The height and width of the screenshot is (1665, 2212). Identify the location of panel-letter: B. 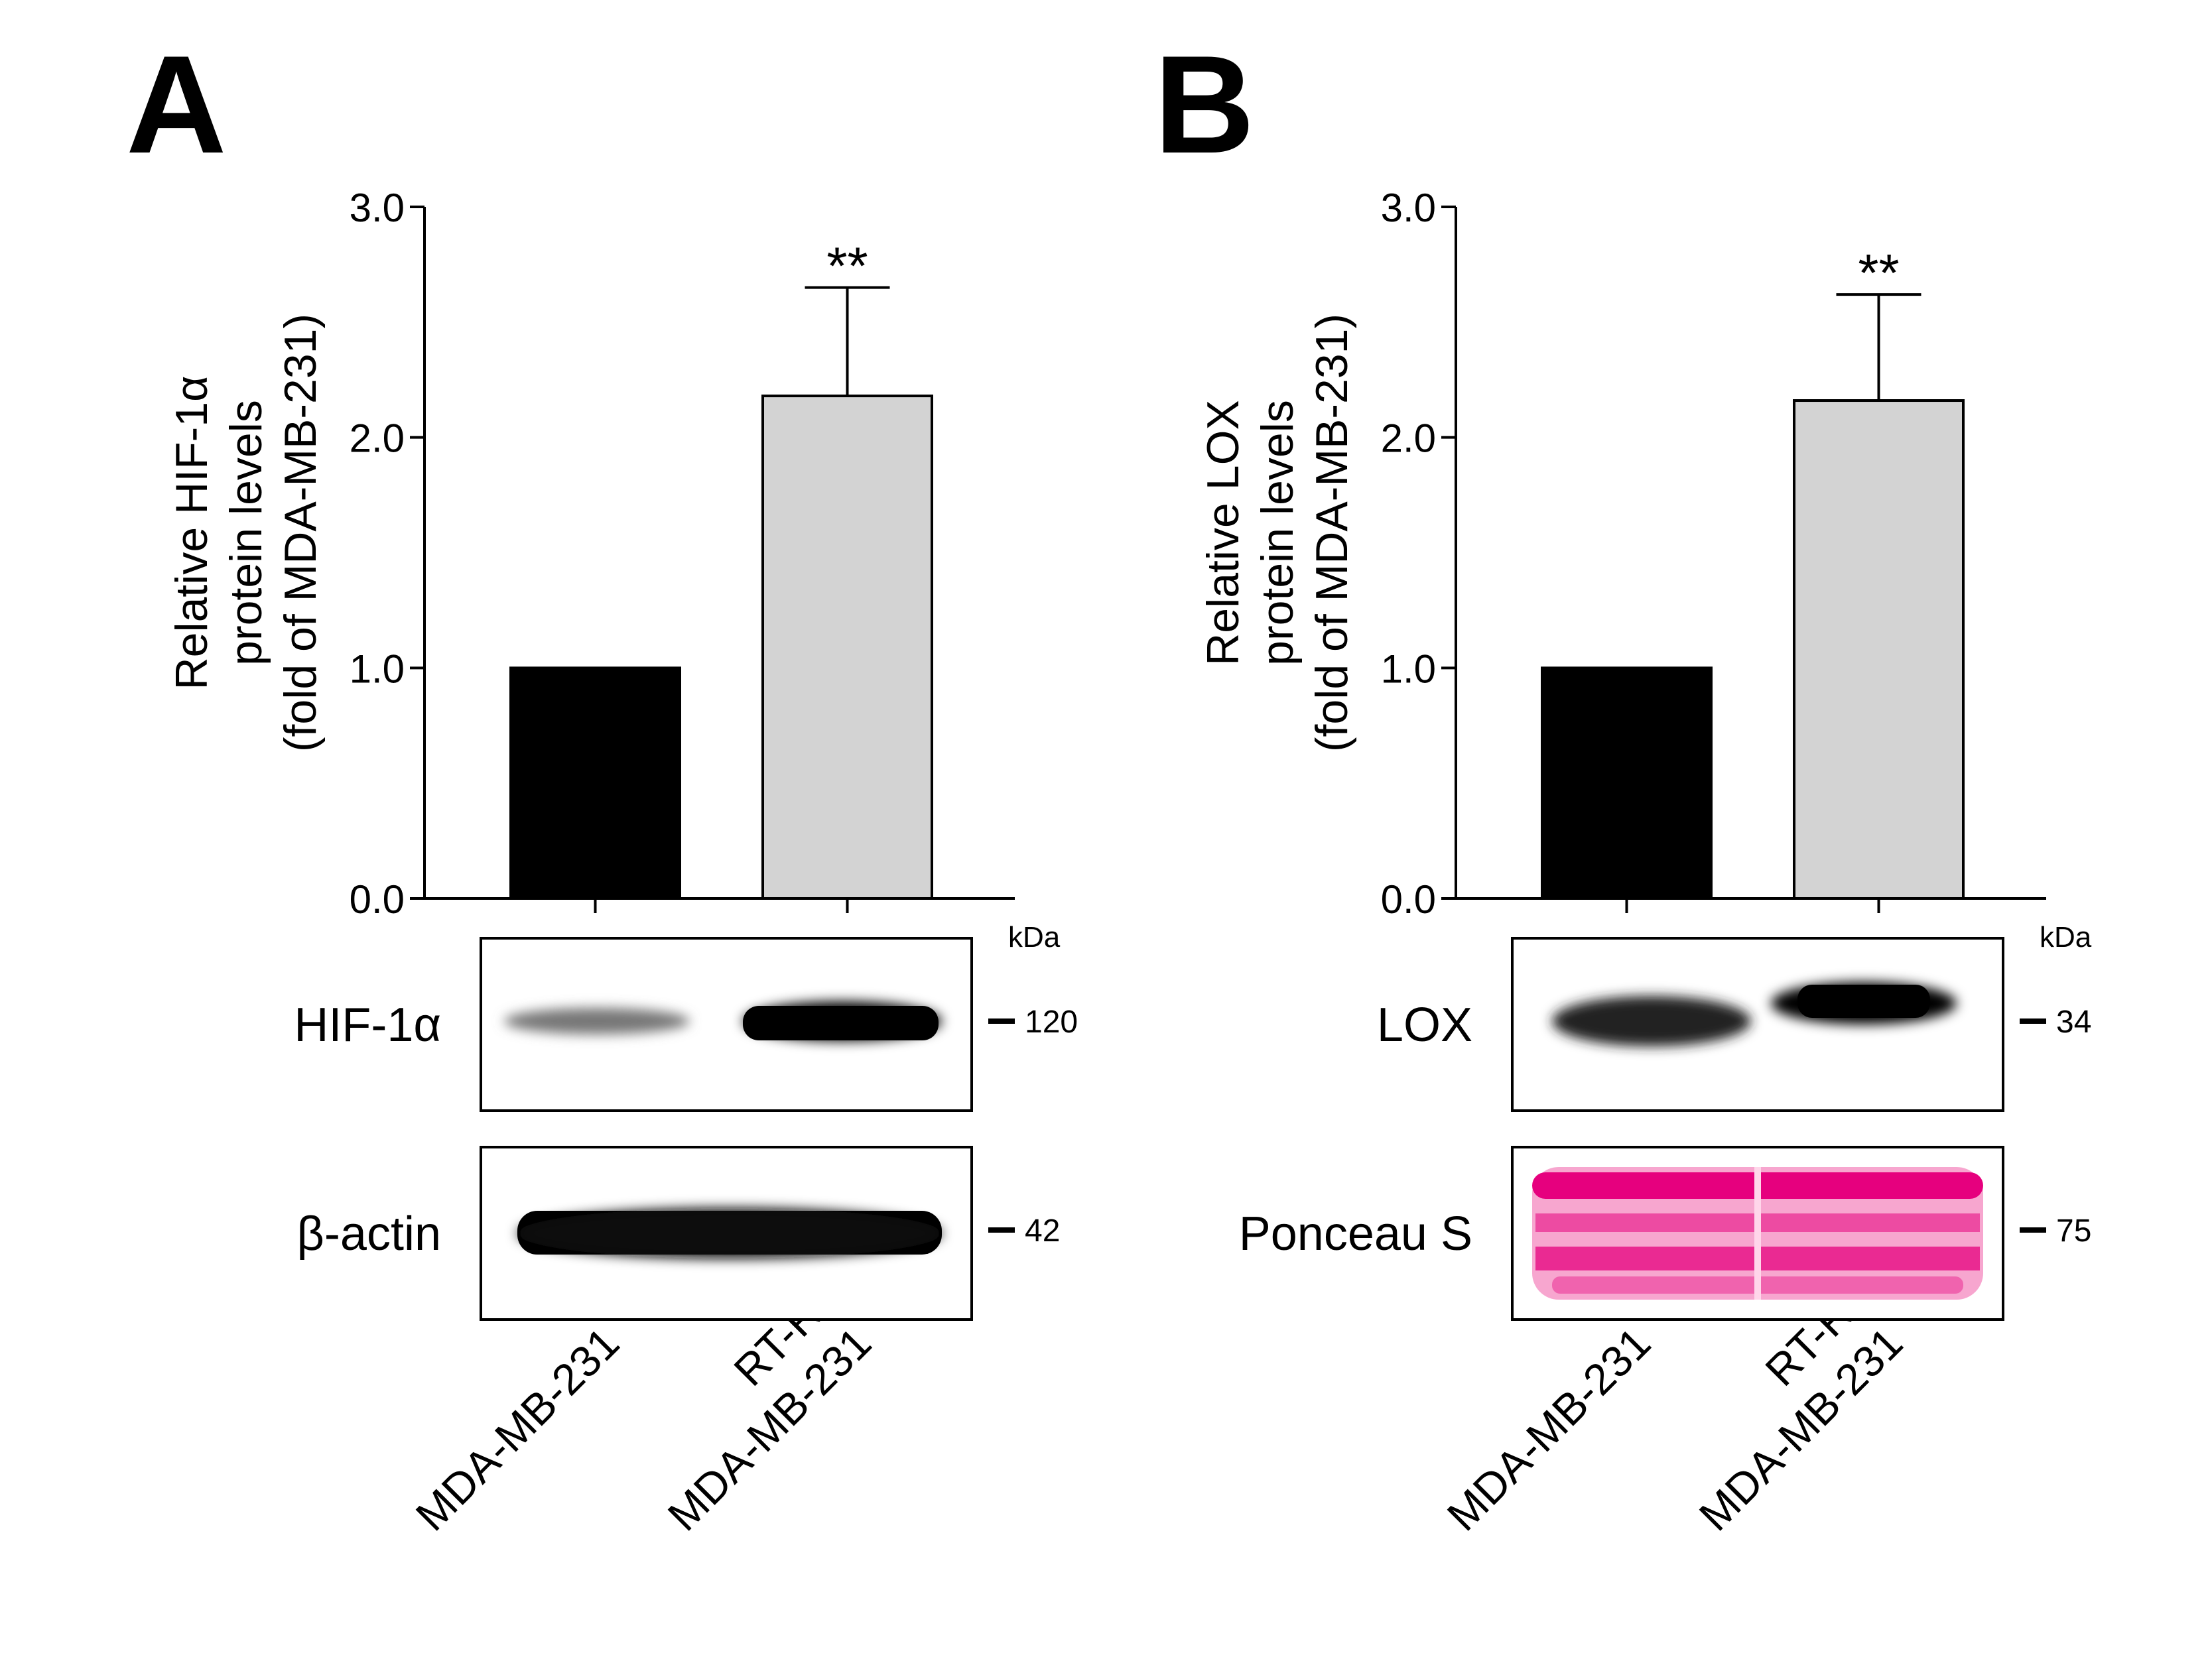
(1204, 105).